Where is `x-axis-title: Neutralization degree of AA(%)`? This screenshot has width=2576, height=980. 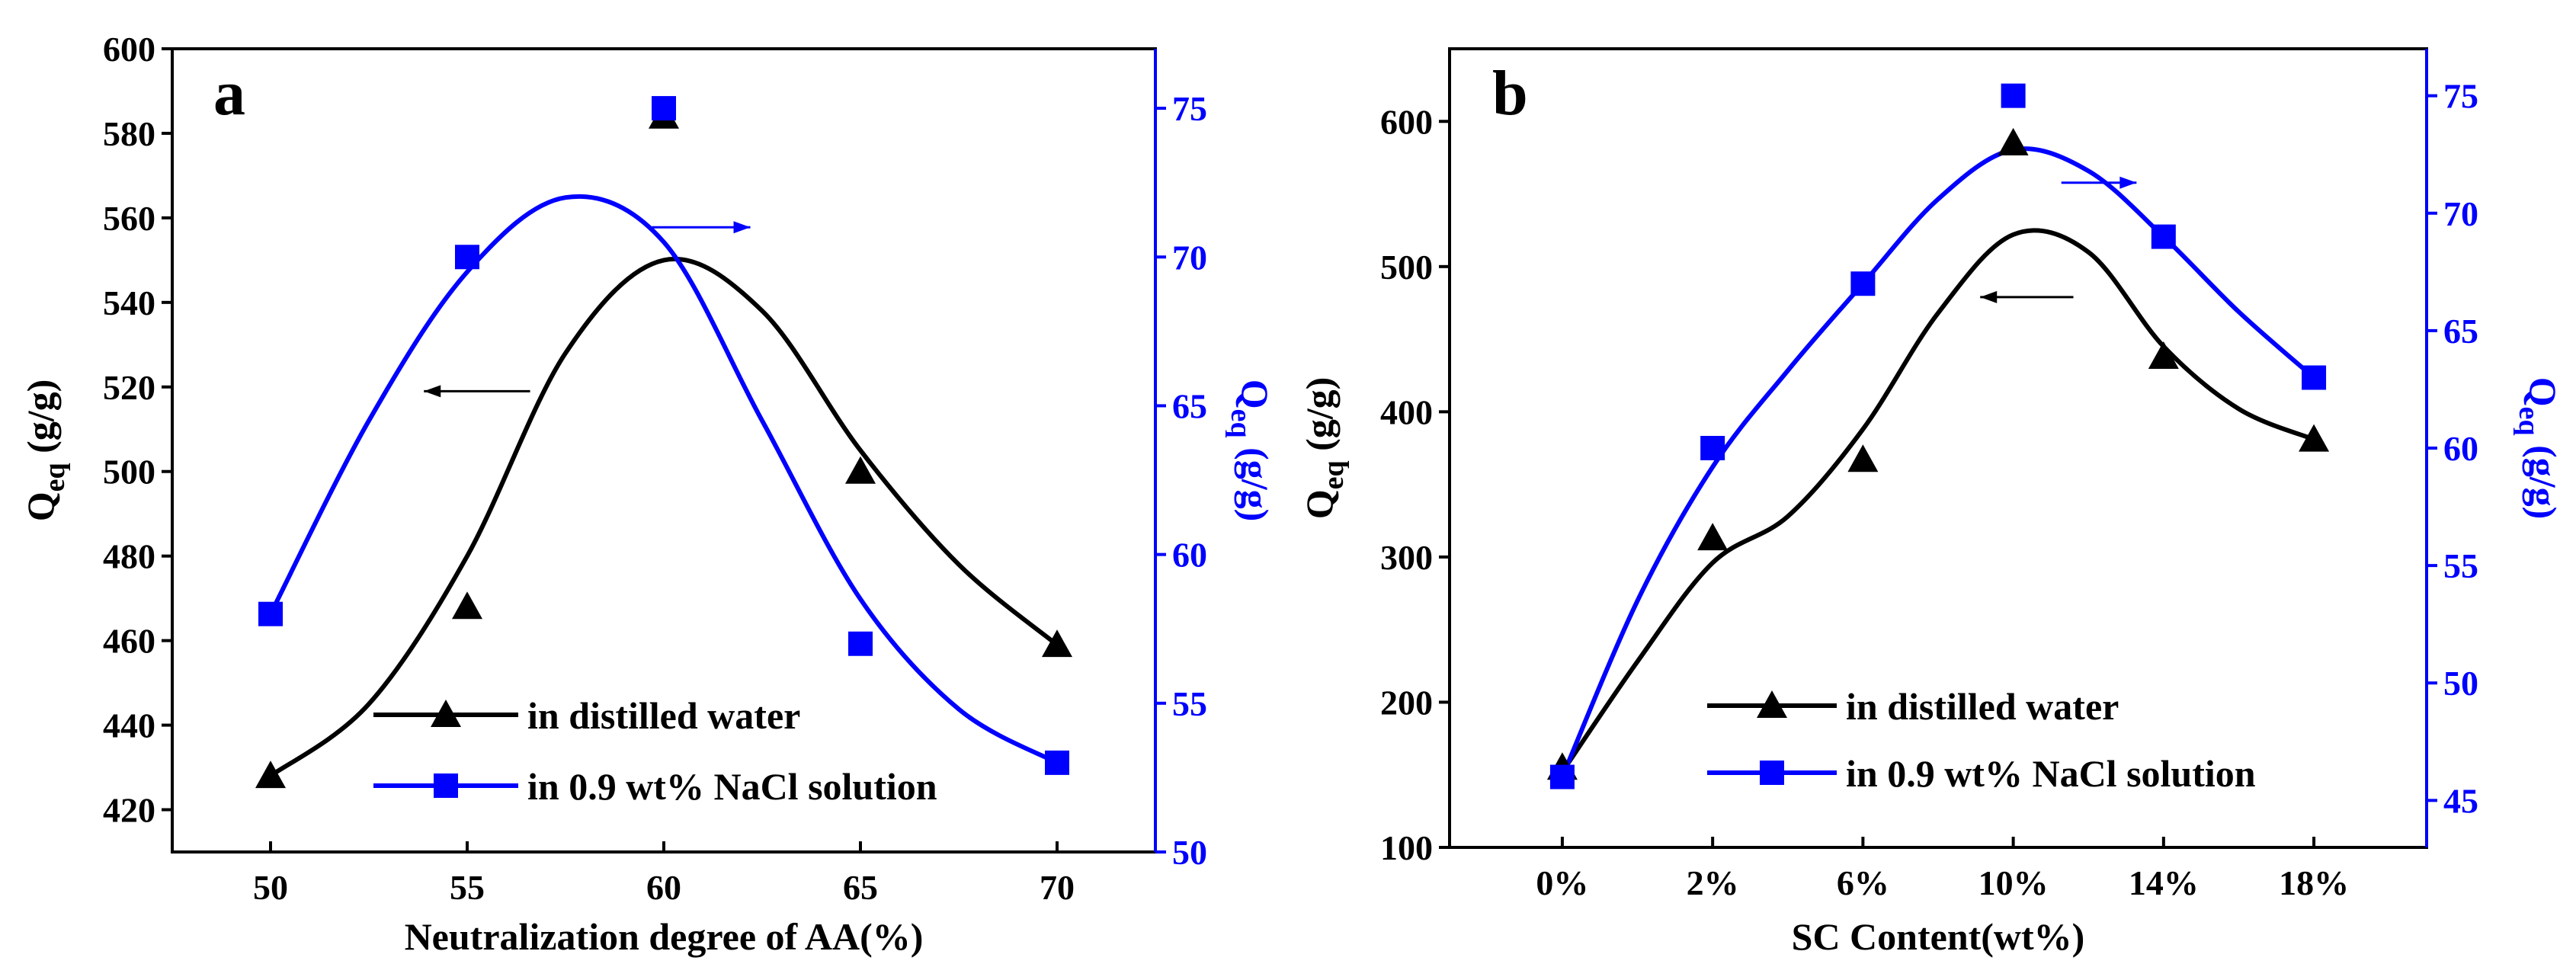
x-axis-title: Neutralization degree of AA(%) is located at coordinates (664, 936).